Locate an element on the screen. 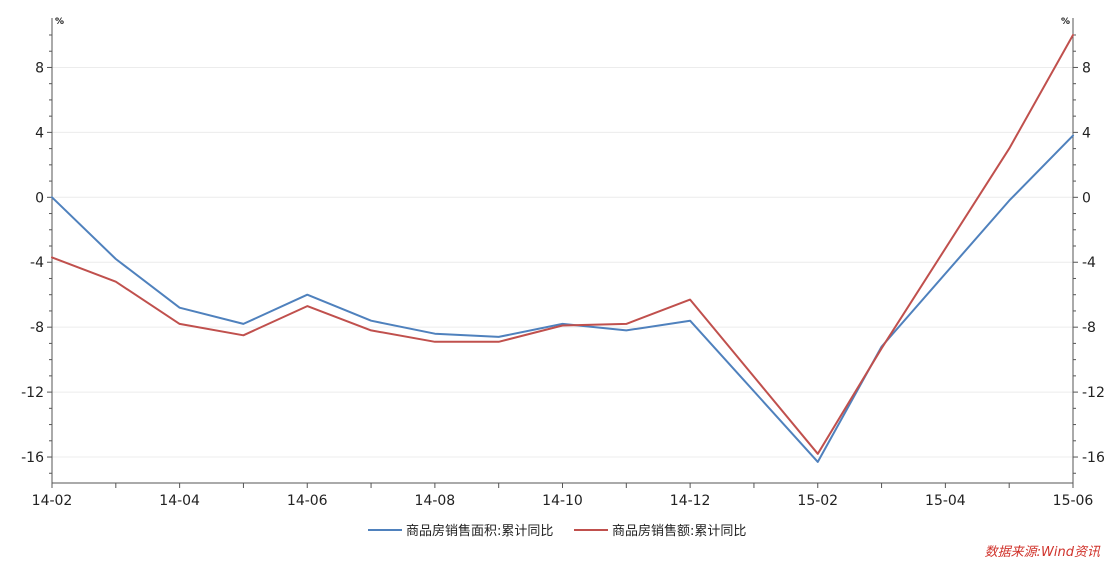 Image resolution: width=1108 pixels, height=561 pixels. x-tick-label: 14-02 is located at coordinates (52, 501).